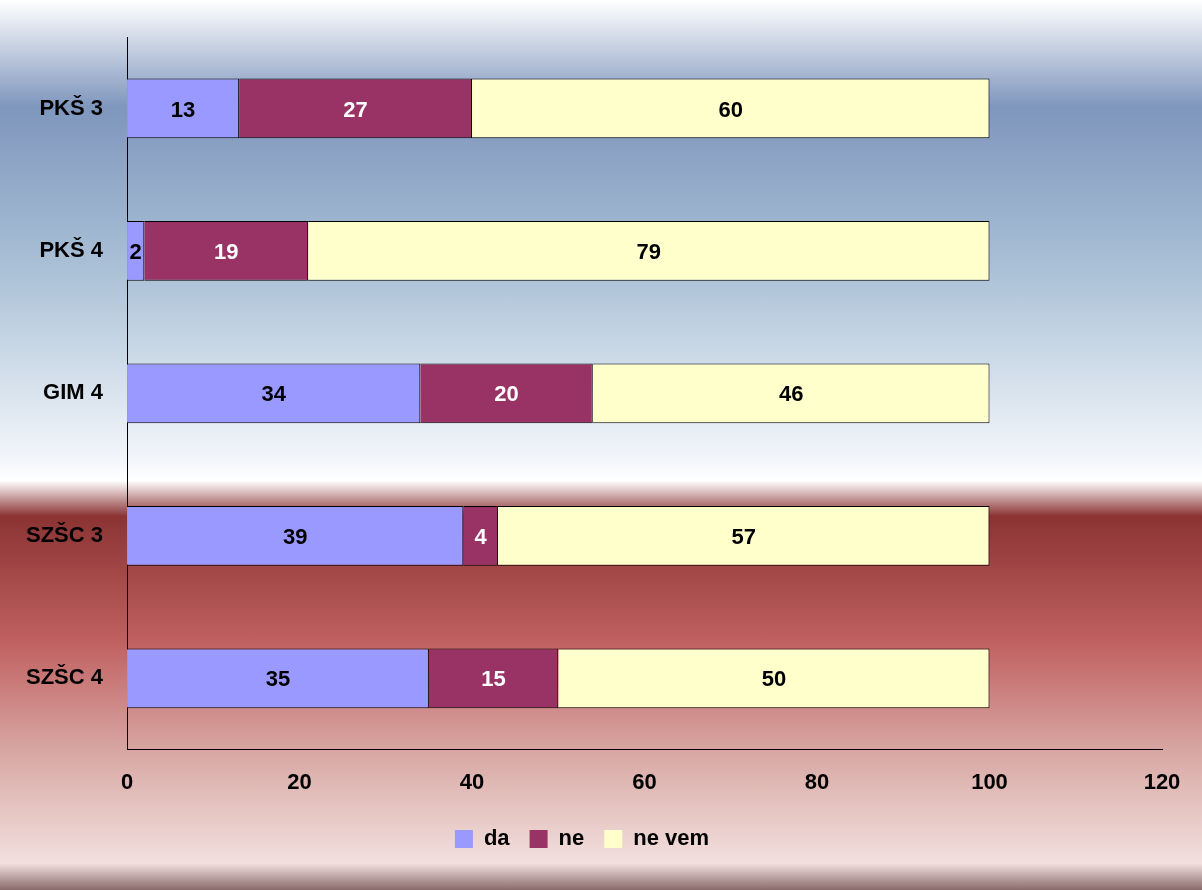 Image resolution: width=1202 pixels, height=890 pixels. What do you see at coordinates (127, 781) in the screenshot?
I see `x-tick-label: 0` at bounding box center [127, 781].